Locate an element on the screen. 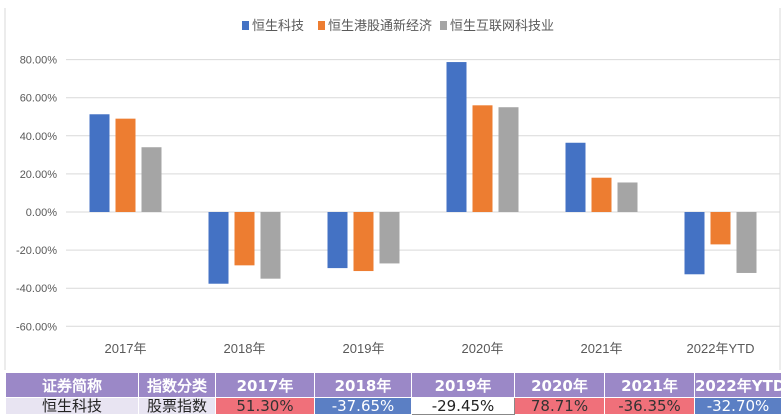 Image resolution: width=783 pixels, height=415 pixels. y-tick-label: 60.00% is located at coordinates (39, 99).